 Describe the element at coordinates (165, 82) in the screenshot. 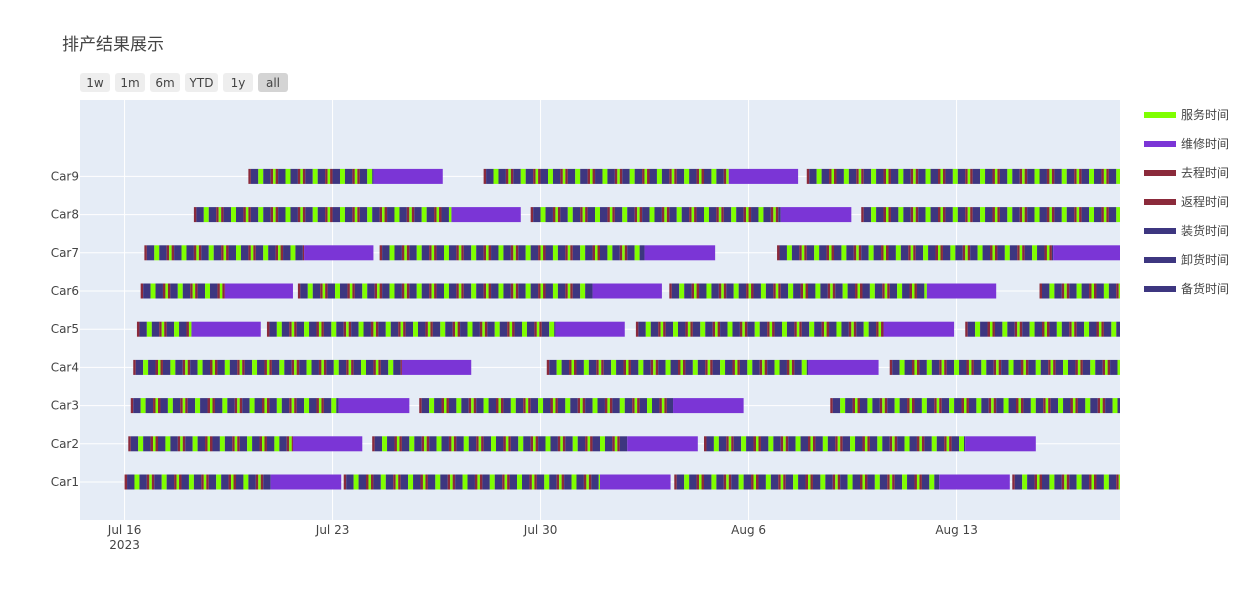

I see `range-button-6m: 6m` at that location.